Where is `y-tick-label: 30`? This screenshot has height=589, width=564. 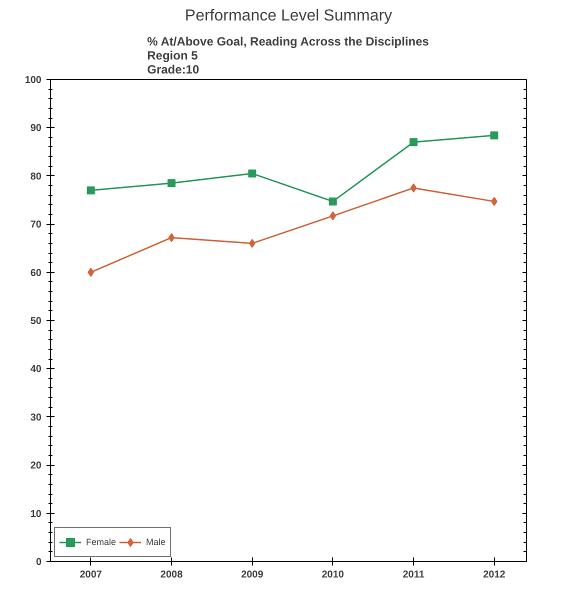
y-tick-label: 30 is located at coordinates (36, 418).